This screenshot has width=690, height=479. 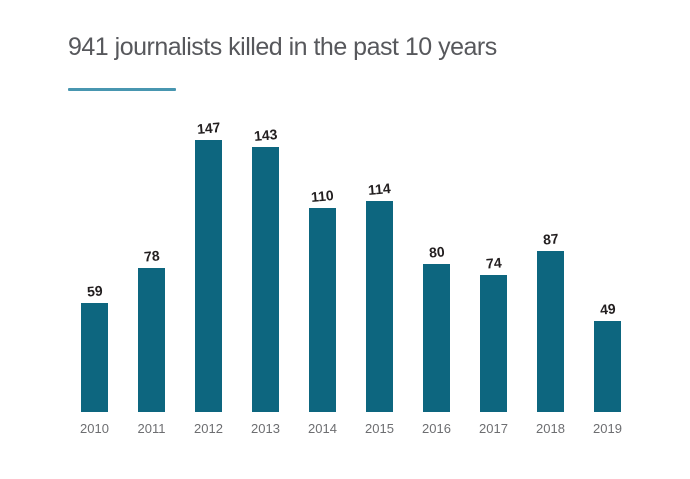 I want to click on bar-column-2015: 114 2015, so click(x=379, y=275).